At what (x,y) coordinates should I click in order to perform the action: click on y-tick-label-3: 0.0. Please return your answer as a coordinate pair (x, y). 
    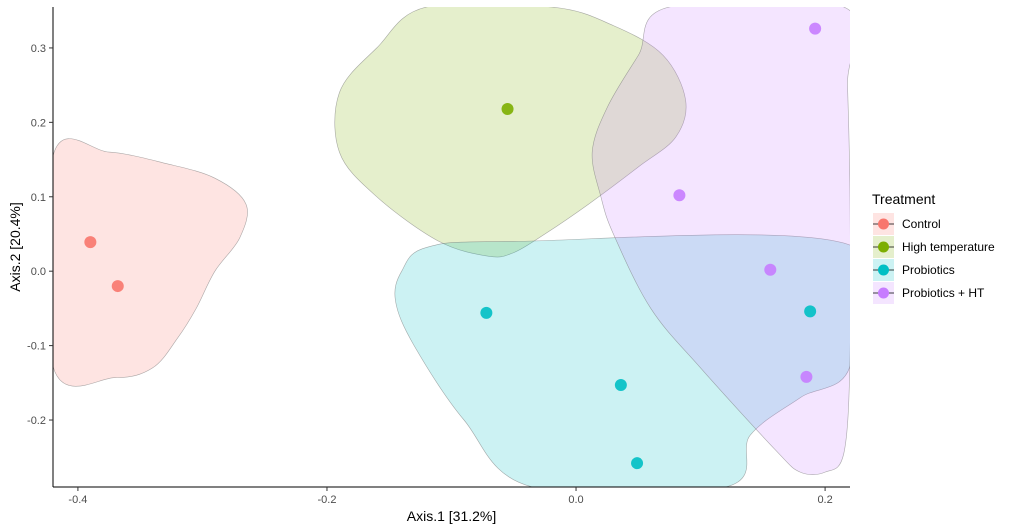
    Looking at the image, I should click on (38, 272).